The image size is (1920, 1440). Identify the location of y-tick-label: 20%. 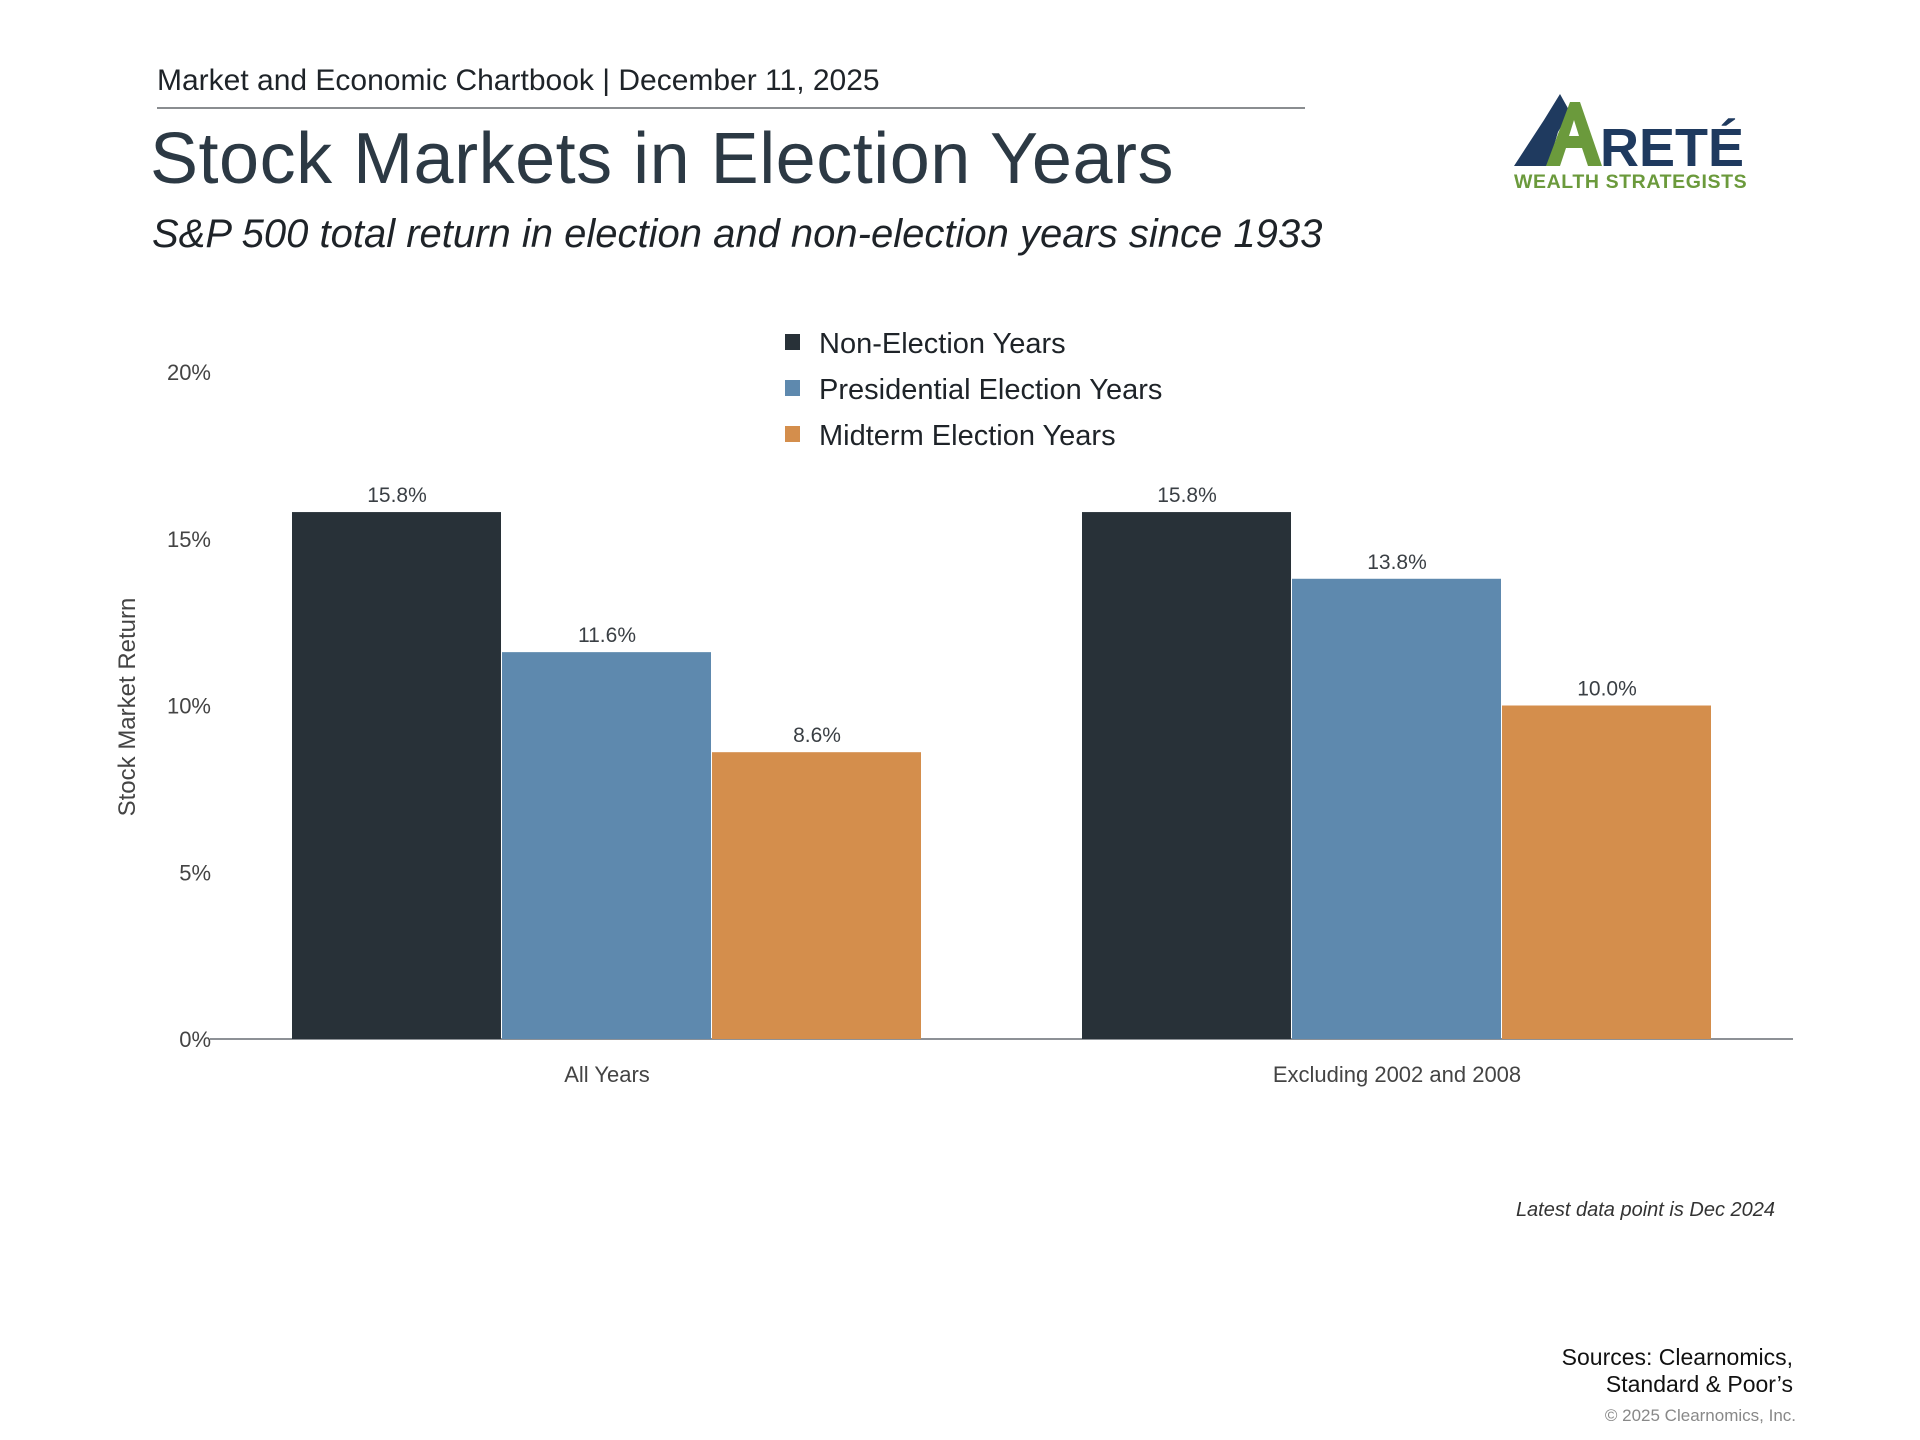
(189, 372).